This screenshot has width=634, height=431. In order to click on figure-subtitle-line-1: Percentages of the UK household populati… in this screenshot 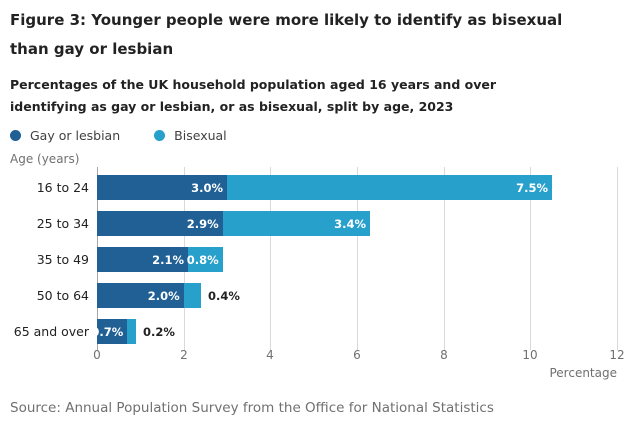, I will do `click(253, 84)`.